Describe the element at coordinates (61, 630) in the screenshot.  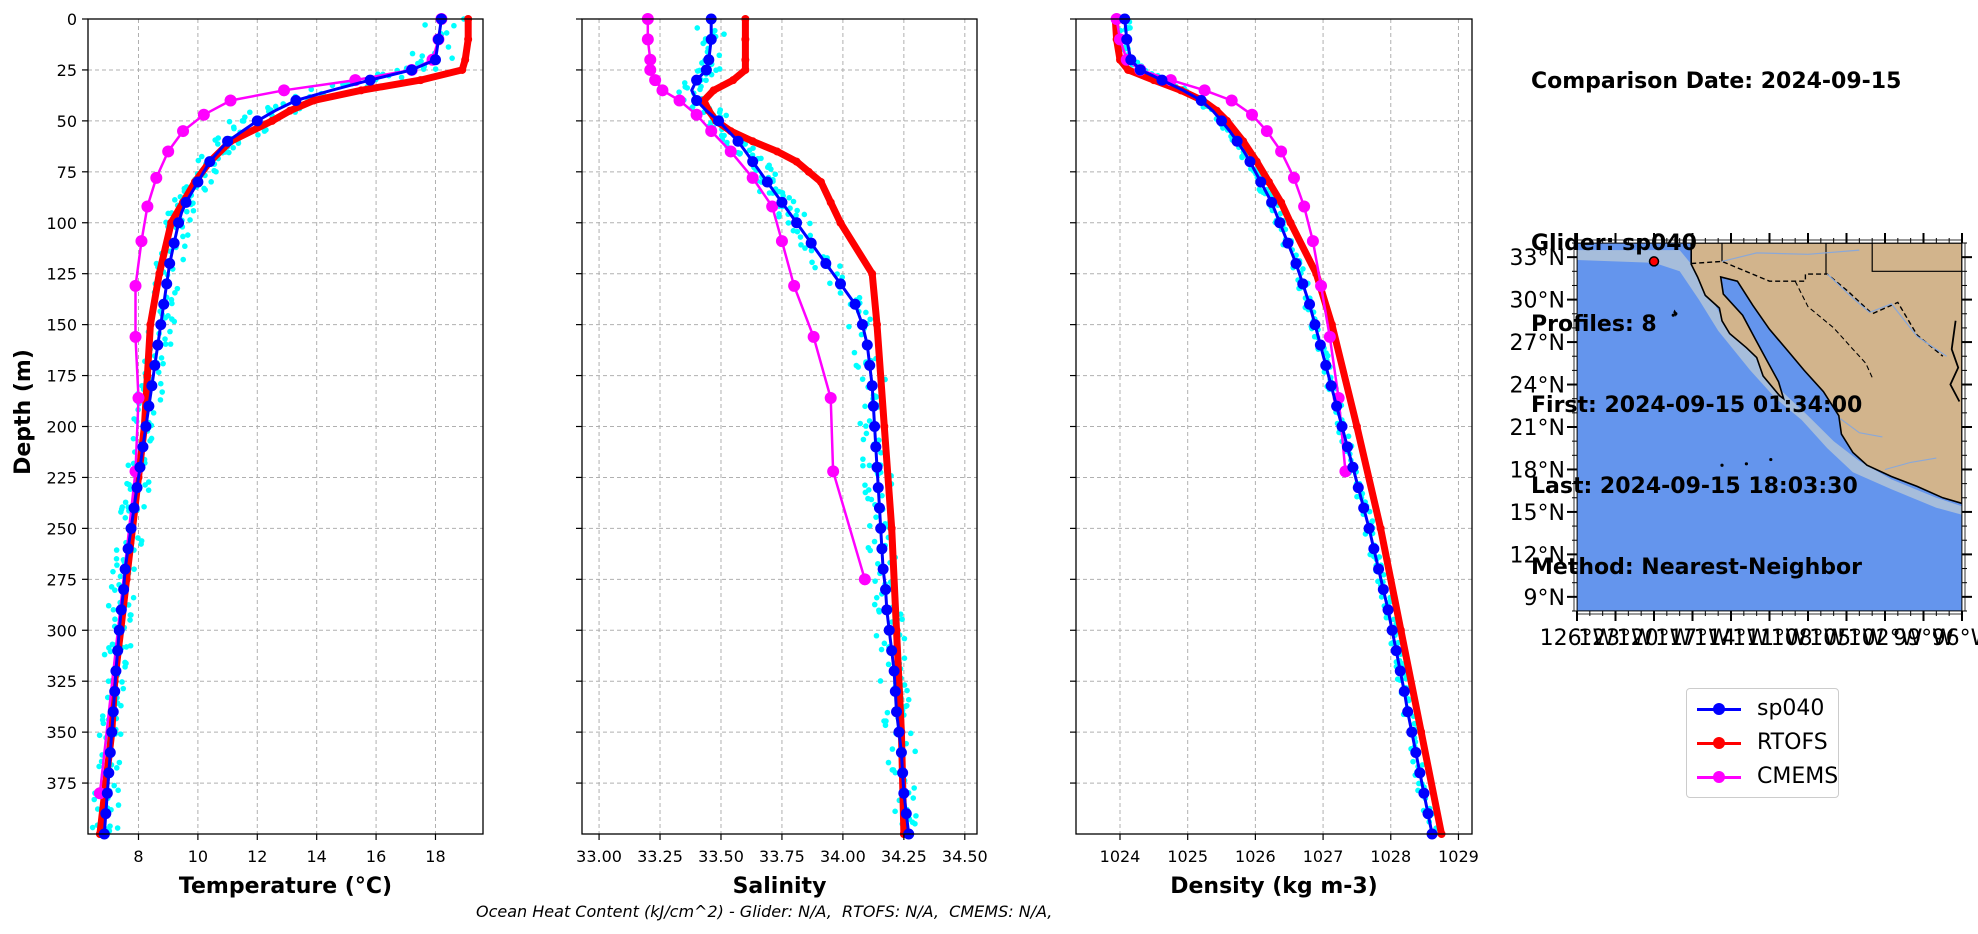
I see `y-tick-label: 300` at that location.